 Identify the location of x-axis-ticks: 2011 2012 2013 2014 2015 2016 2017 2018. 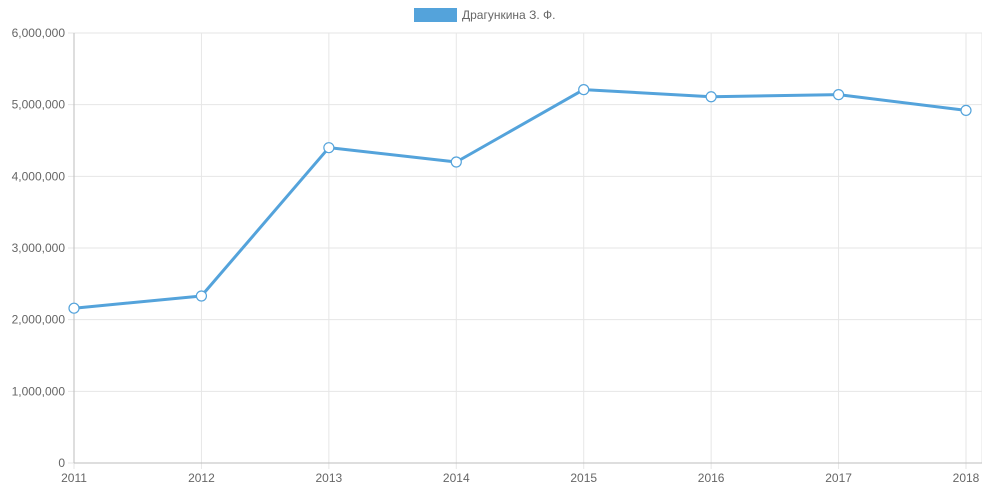
(520, 478).